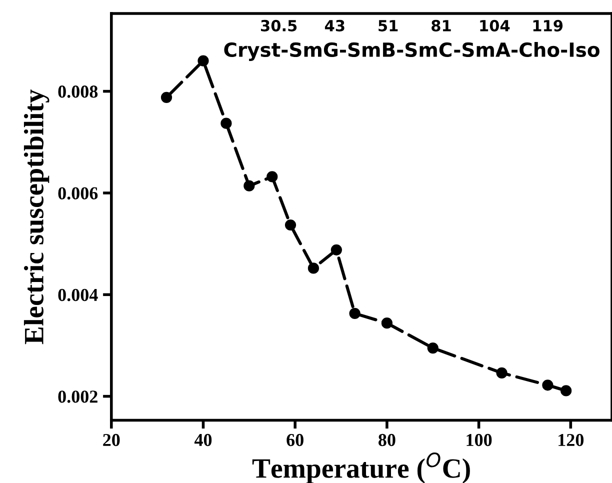  I want to click on y-tick-label: 0.002, so click(78, 396).